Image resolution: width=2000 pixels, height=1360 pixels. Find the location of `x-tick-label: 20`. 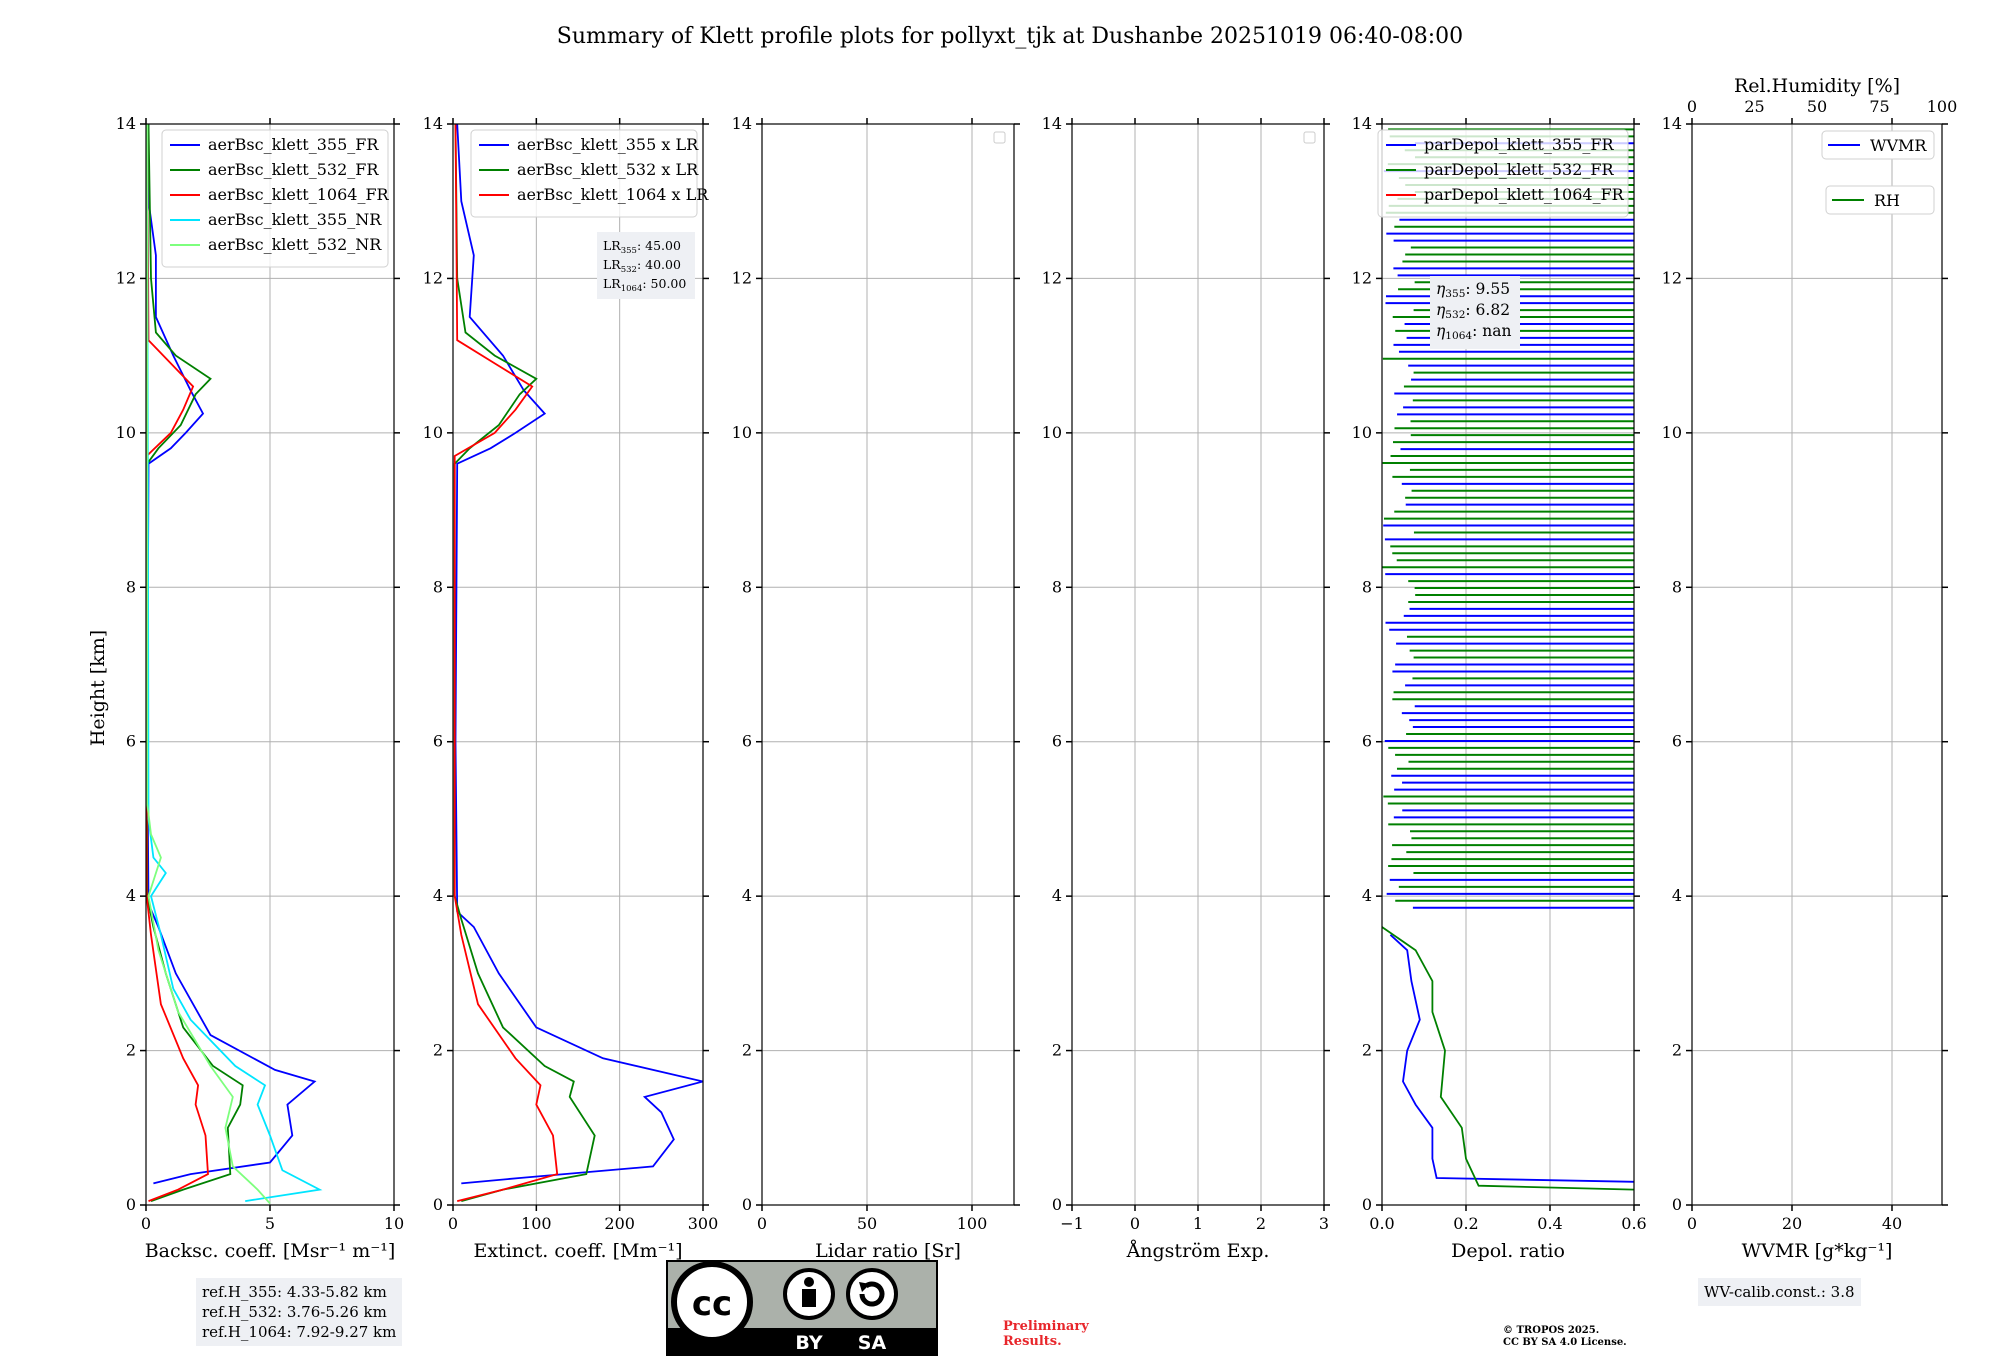

x-tick-label: 20 is located at coordinates (1792, 1223).